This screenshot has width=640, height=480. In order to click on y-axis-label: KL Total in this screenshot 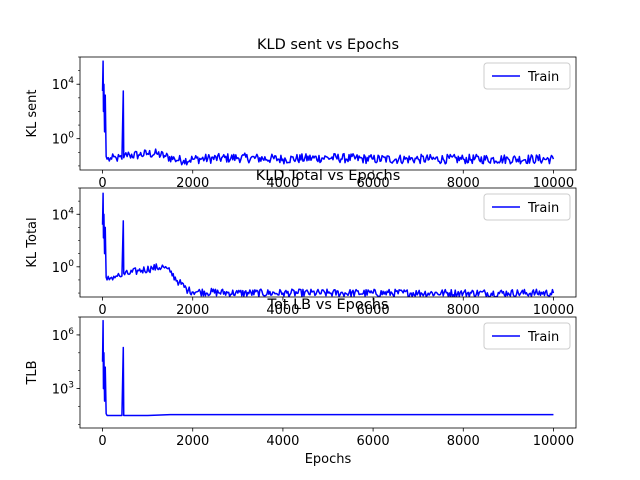, I will do `click(32, 242)`.